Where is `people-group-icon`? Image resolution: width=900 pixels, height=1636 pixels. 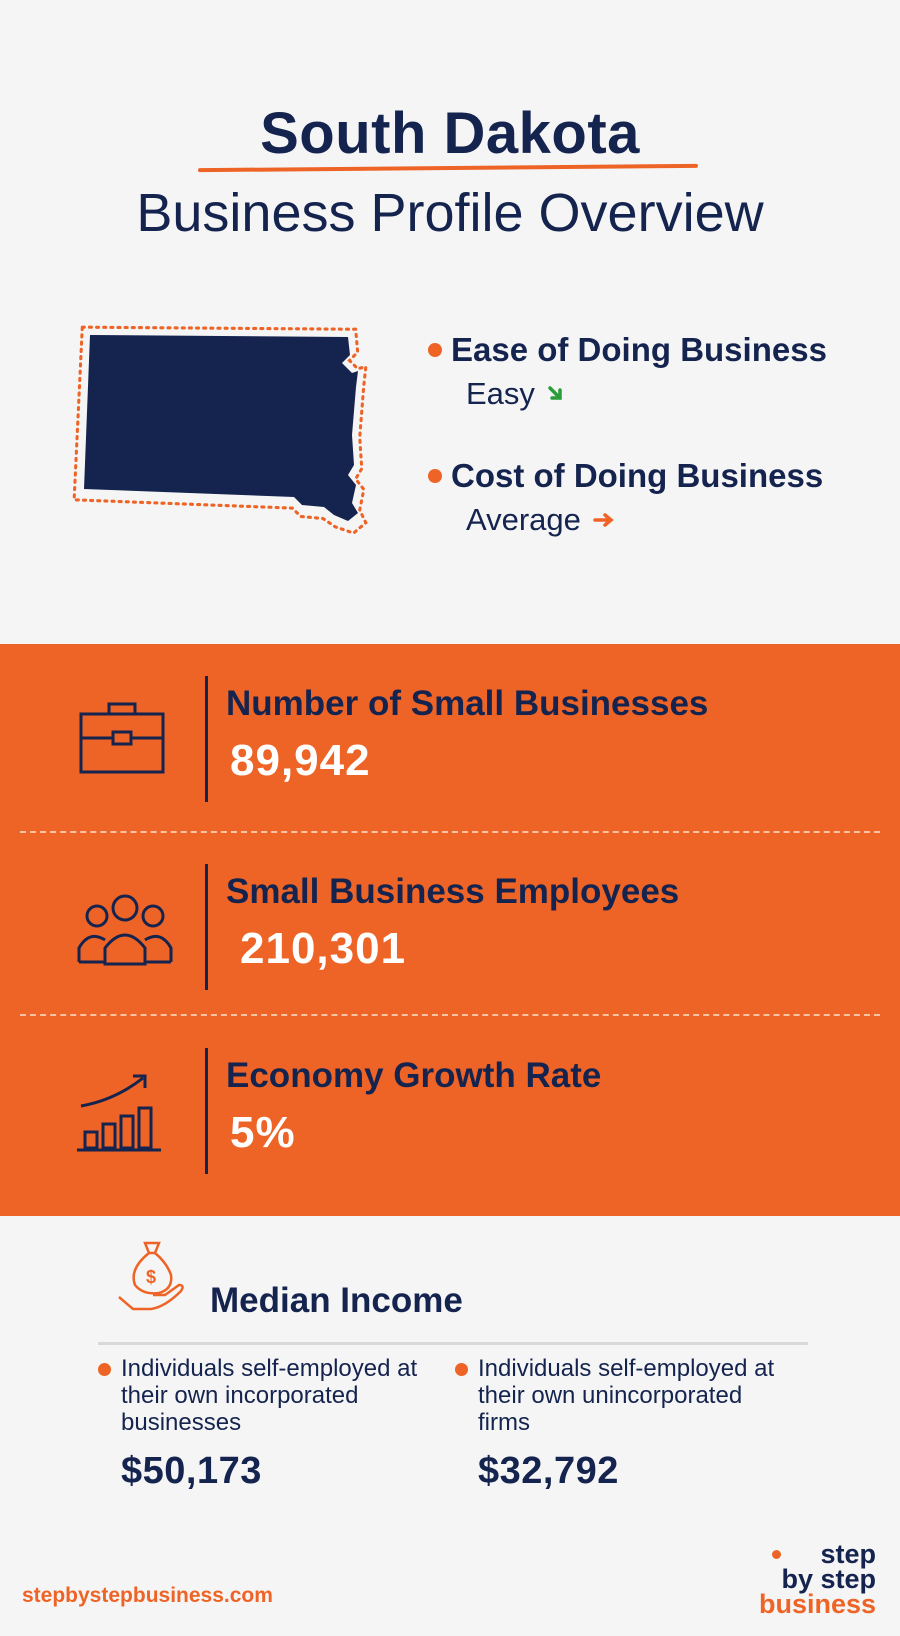
people-group-icon is located at coordinates (125, 930).